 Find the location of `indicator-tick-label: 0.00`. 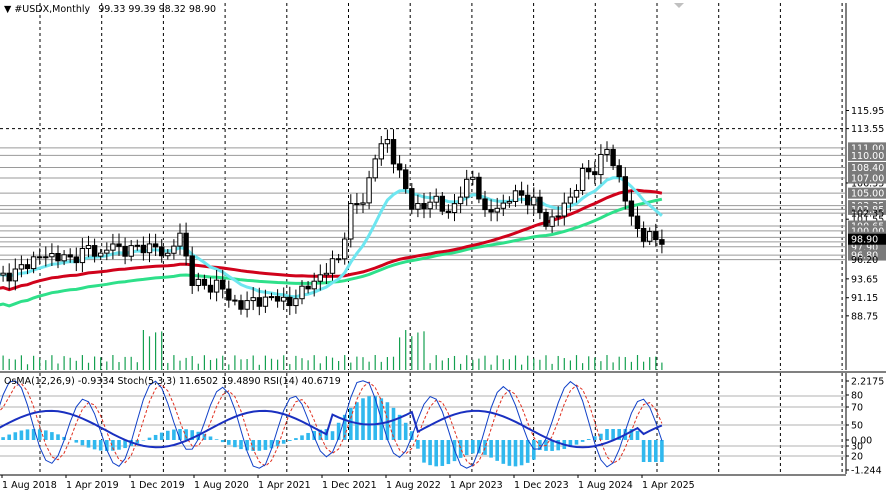

indicator-tick-label: 0.00 is located at coordinates (861, 441).